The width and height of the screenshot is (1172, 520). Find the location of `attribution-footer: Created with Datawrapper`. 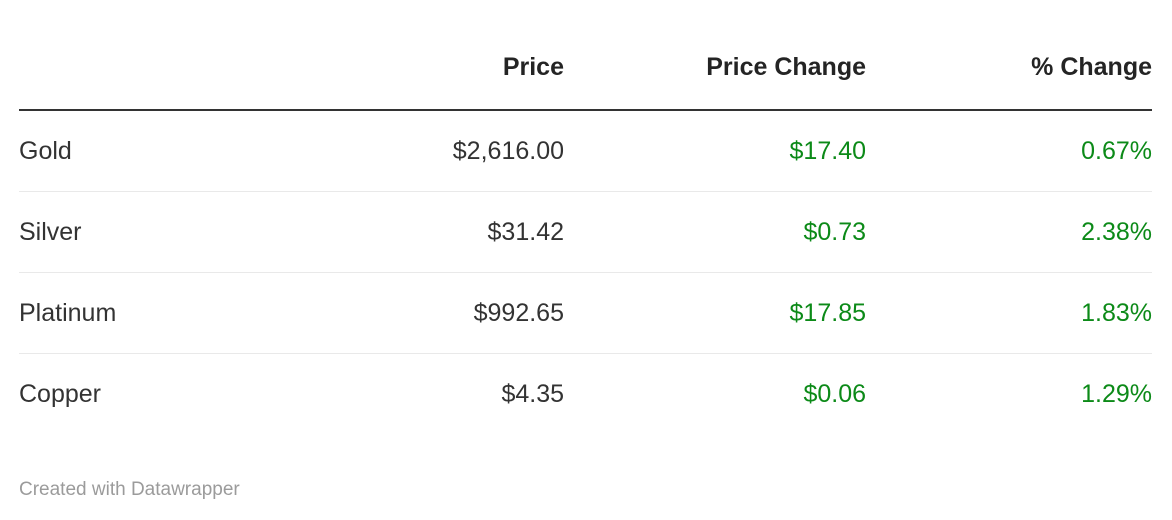

attribution-footer: Created with Datawrapper is located at coordinates (585, 489).